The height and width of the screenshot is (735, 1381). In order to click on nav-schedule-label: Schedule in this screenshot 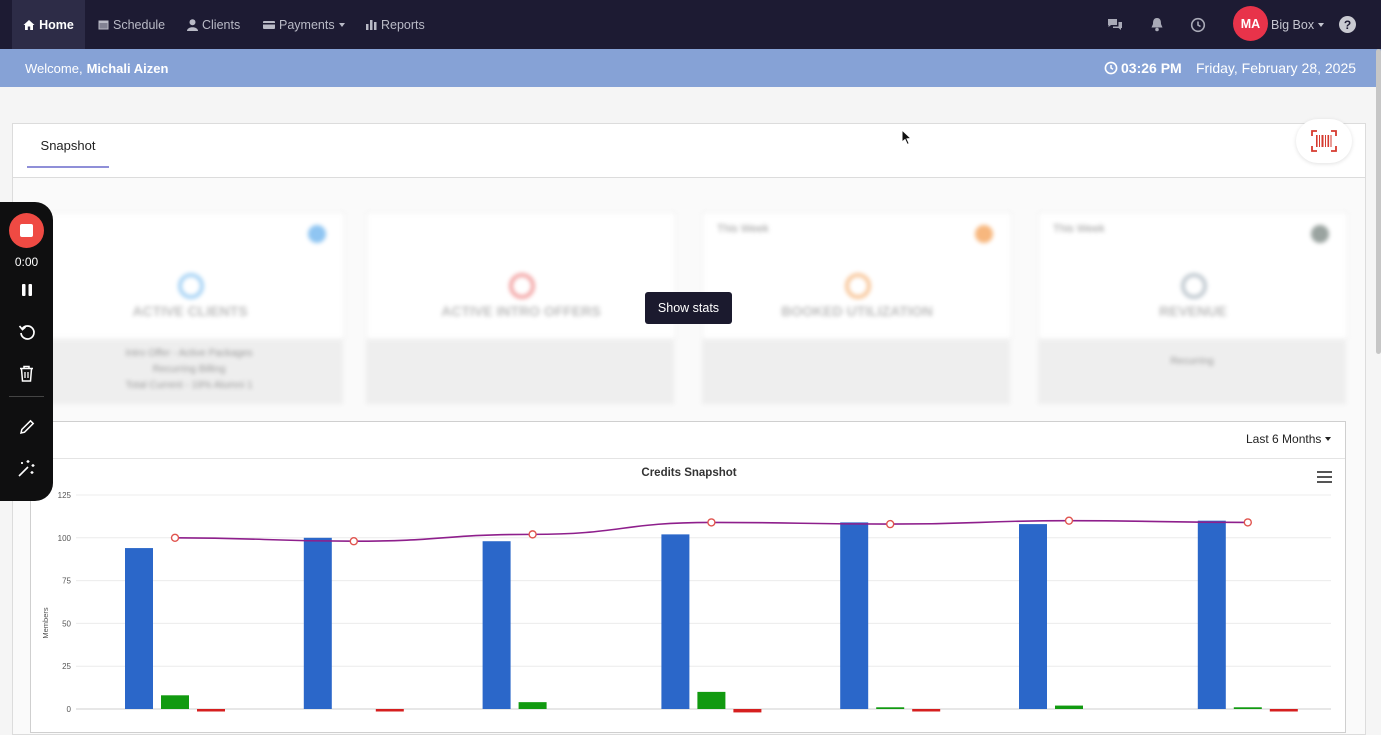, I will do `click(139, 24)`.